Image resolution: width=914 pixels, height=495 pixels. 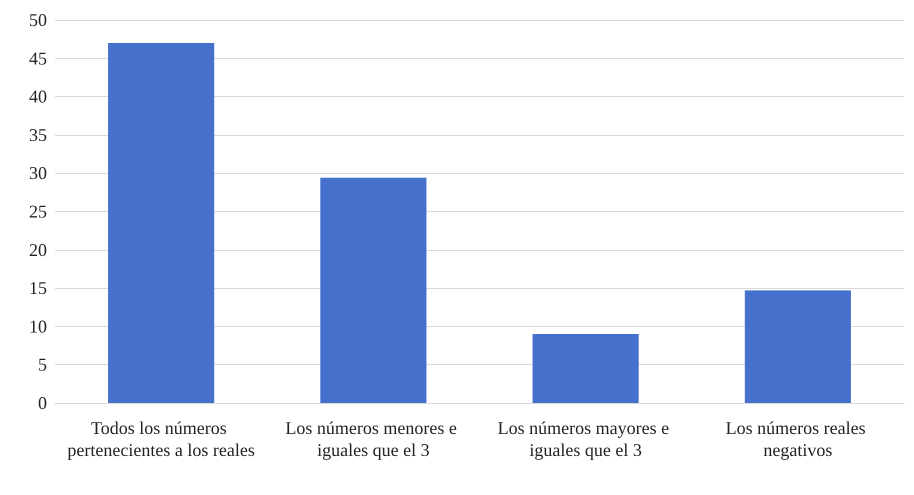 What do you see at coordinates (586, 439) in the screenshot?
I see `x-tick-label: Los números mayores e iguales que el 3` at bounding box center [586, 439].